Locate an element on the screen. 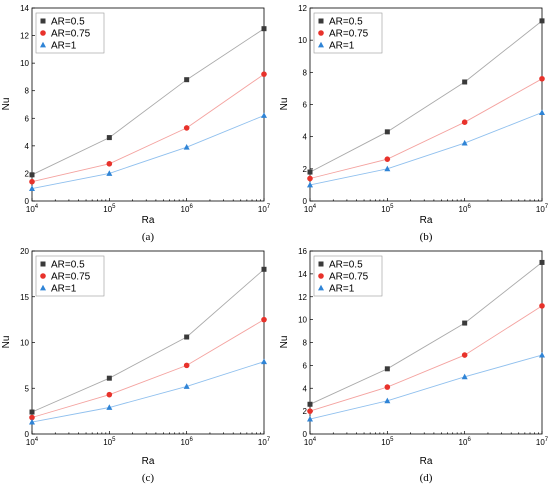 The width and height of the screenshot is (550, 487). panel-caption: (c) is located at coordinates (148, 478).